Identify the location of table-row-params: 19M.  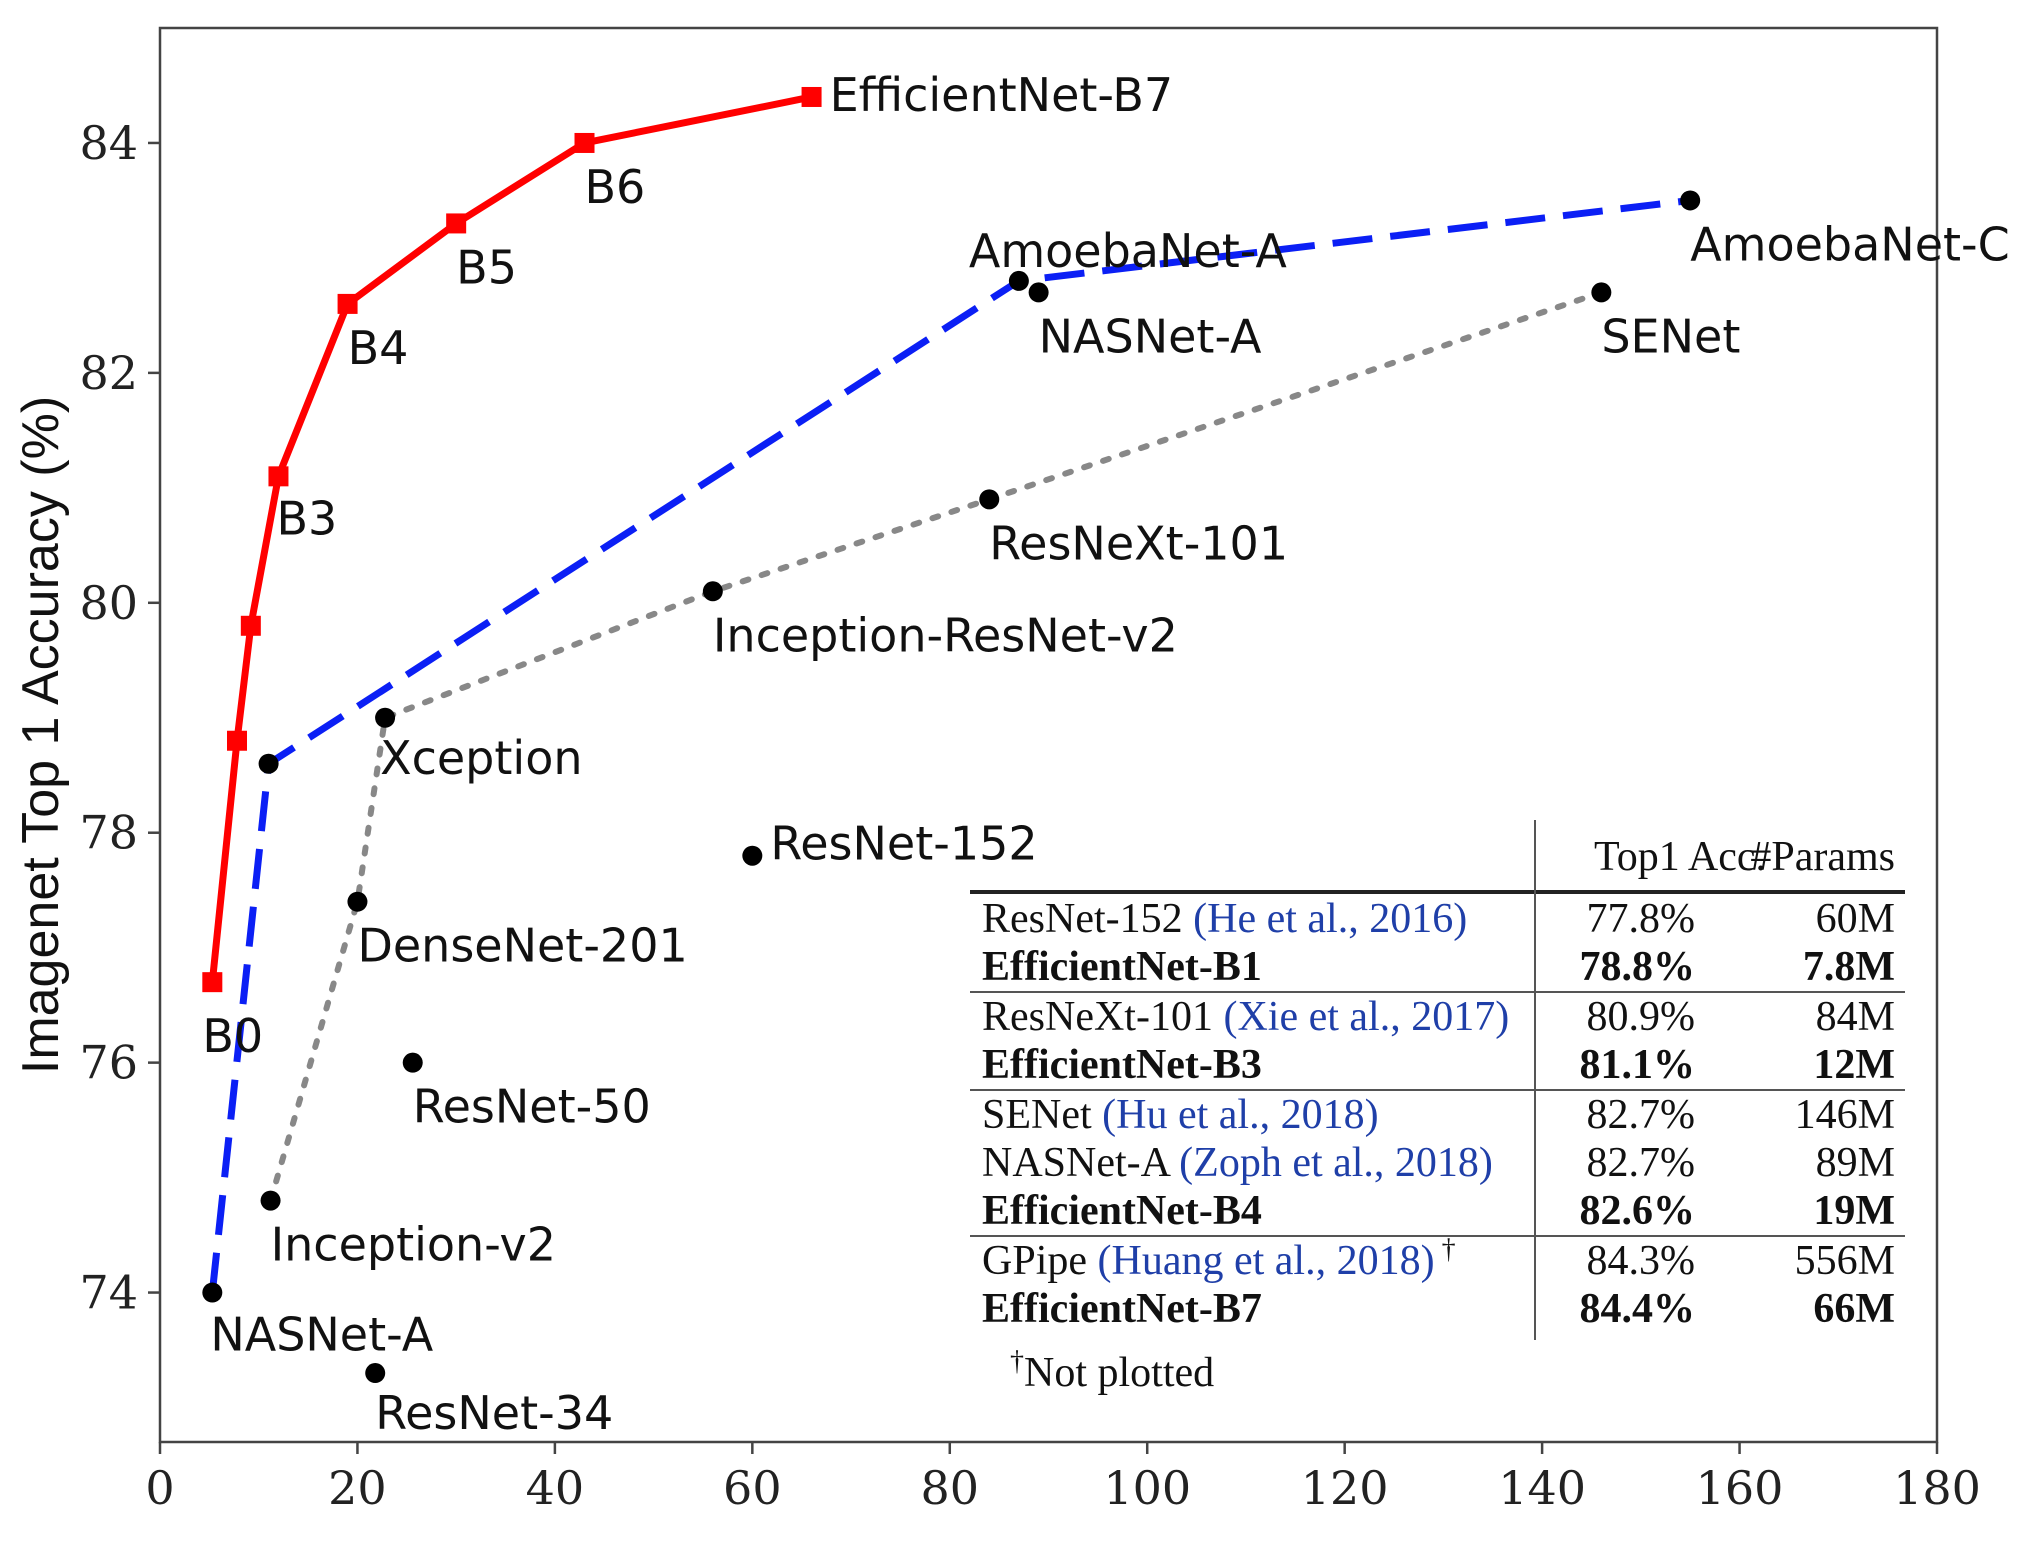
(1854, 1211).